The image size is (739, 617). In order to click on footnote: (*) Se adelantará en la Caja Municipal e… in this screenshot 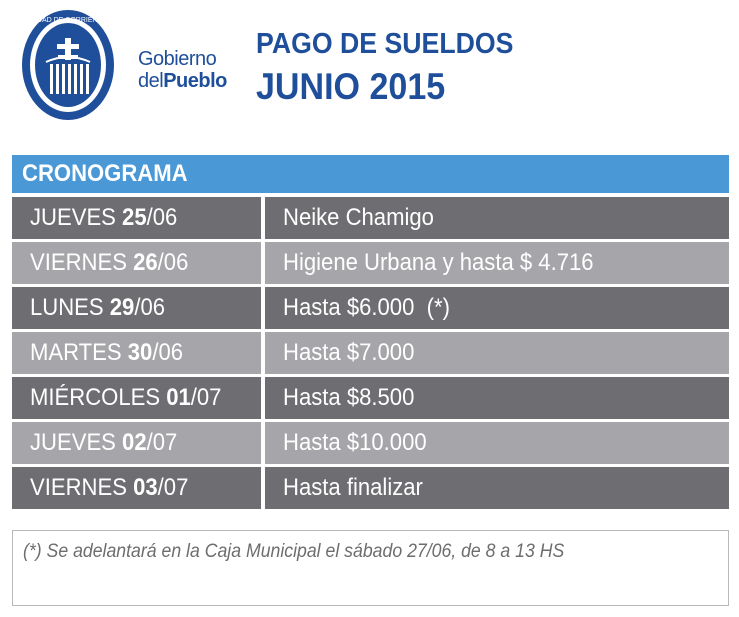, I will do `click(370, 568)`.